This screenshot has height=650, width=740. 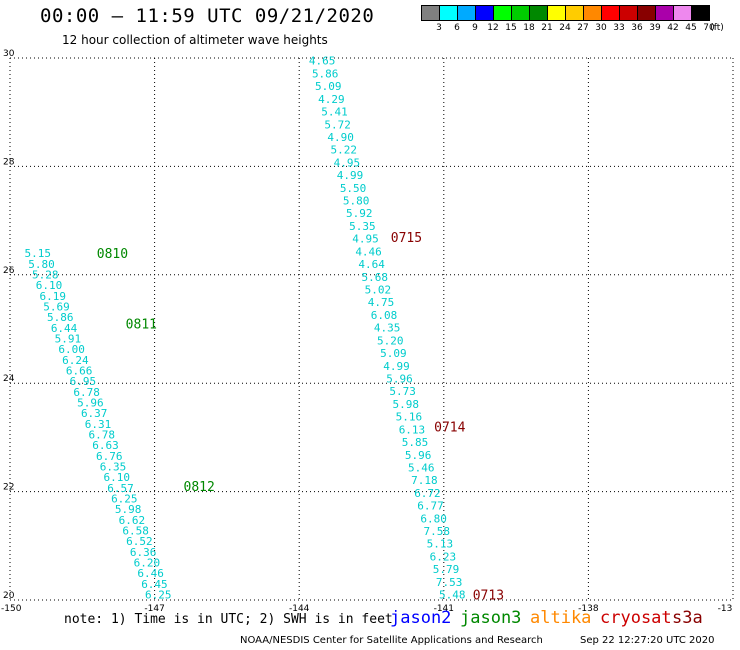 I want to click on wave-height-value: 6.23, so click(x=443, y=556).